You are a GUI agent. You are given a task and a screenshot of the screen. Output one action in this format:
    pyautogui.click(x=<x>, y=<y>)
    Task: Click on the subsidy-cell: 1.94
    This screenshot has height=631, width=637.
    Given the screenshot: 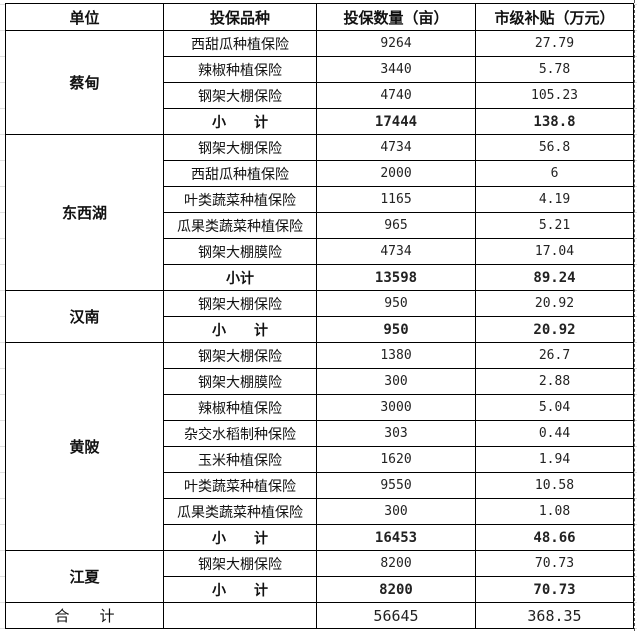 What is the action you would take?
    pyautogui.click(x=554, y=459)
    